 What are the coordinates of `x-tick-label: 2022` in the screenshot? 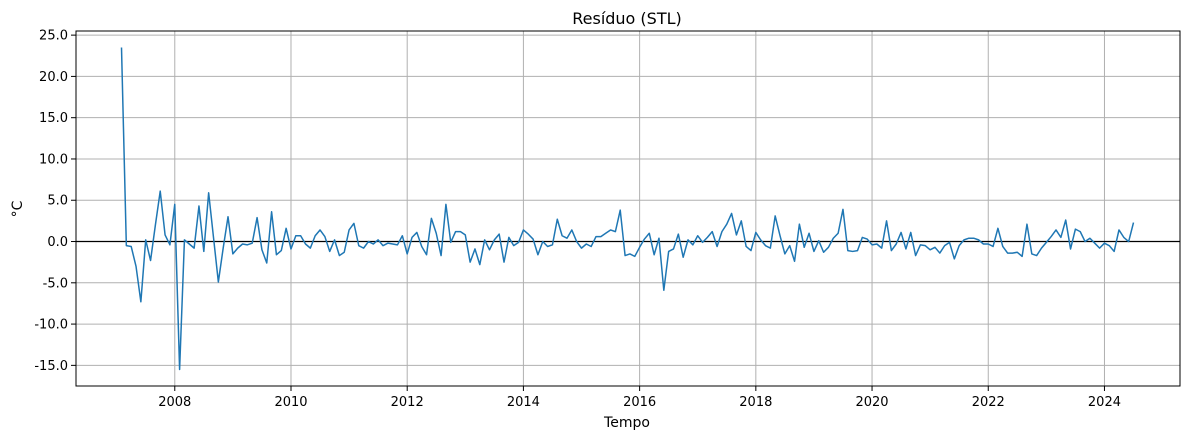 It's located at (988, 402).